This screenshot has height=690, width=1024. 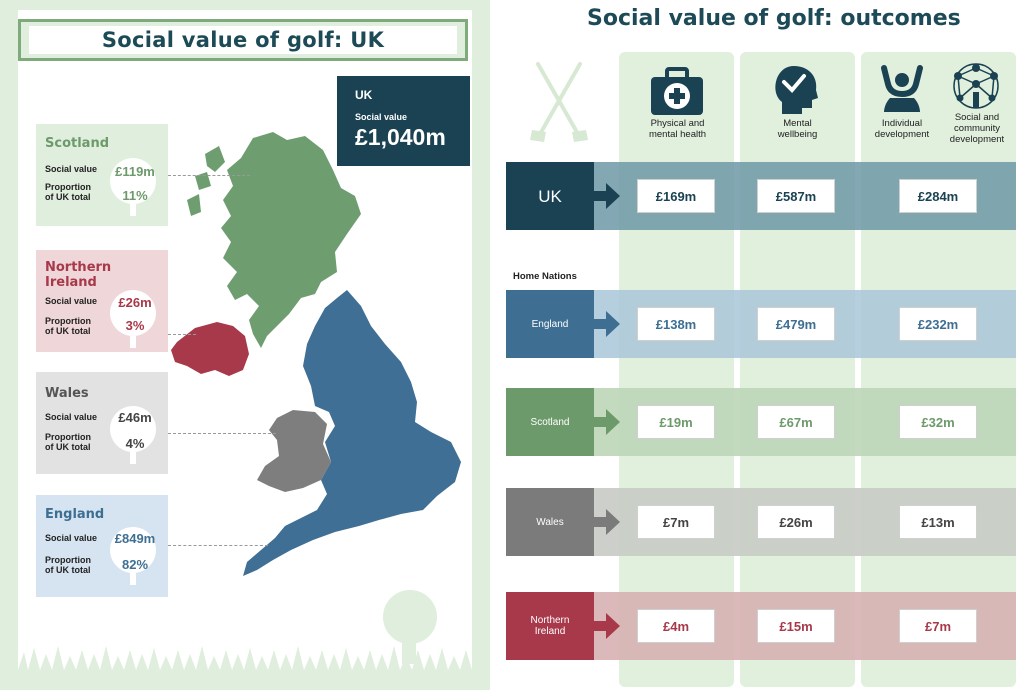 What do you see at coordinates (676, 422) in the screenshot?
I see `value-scotland-physical-health: £19m` at bounding box center [676, 422].